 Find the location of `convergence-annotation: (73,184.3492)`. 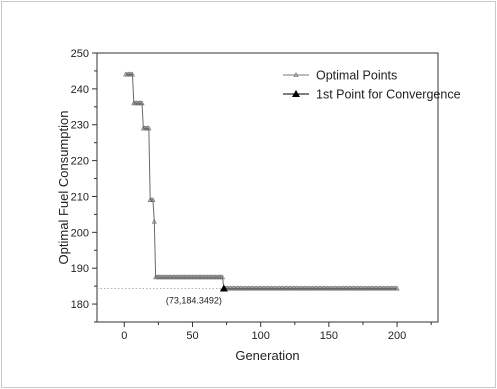

convergence-annotation: (73,184.3492) is located at coordinates (194, 300).